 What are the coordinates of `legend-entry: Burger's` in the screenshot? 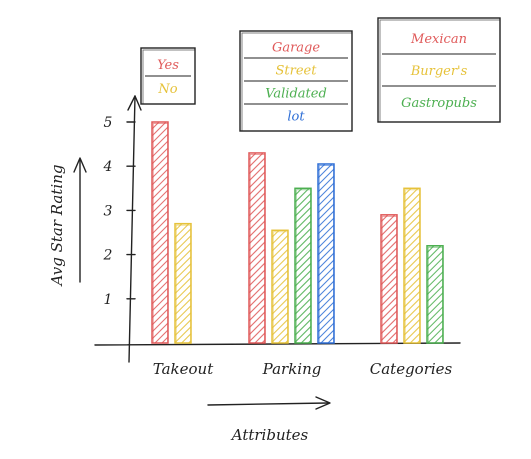 It's located at (439, 71).